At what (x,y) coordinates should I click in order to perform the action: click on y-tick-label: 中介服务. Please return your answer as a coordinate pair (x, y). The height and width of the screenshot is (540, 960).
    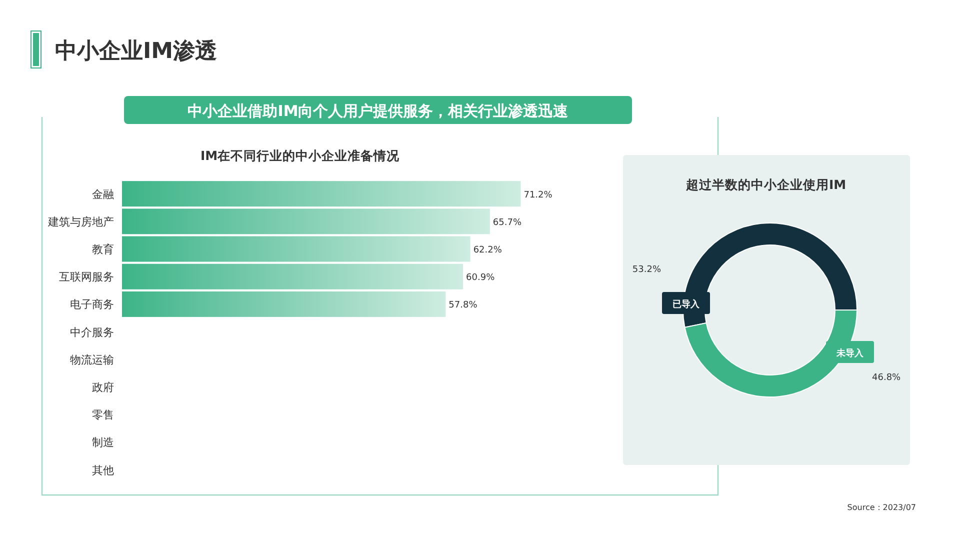
    Looking at the image, I should click on (92, 332).